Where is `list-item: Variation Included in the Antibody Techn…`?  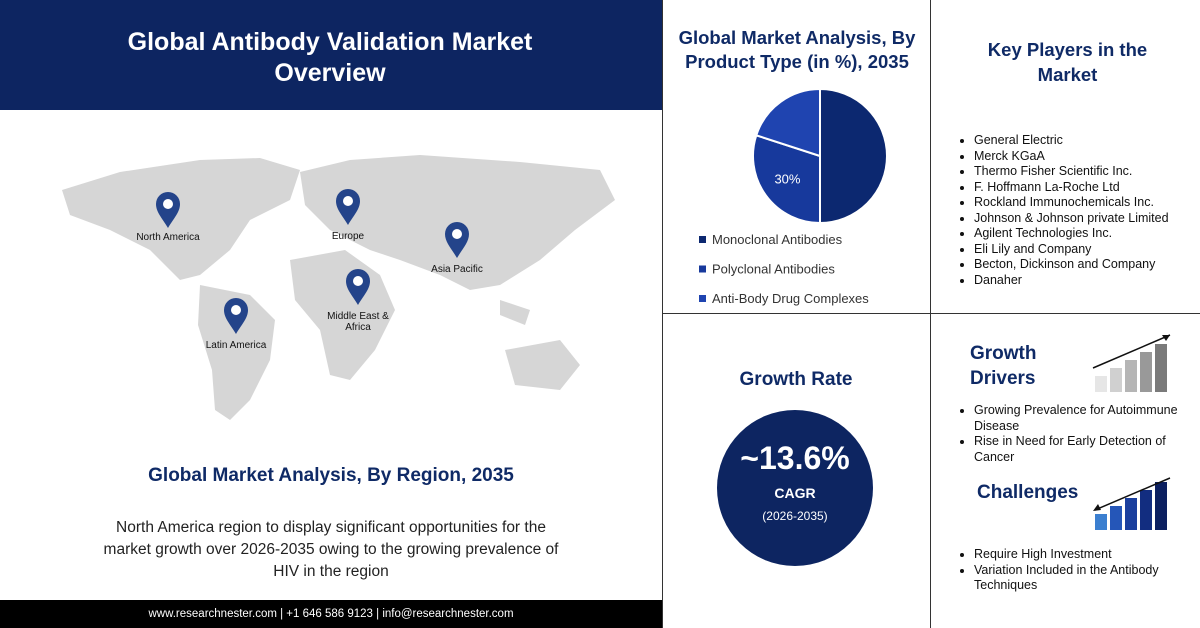
list-item: Variation Included in the Antibody Techn… is located at coordinates (1086, 578).